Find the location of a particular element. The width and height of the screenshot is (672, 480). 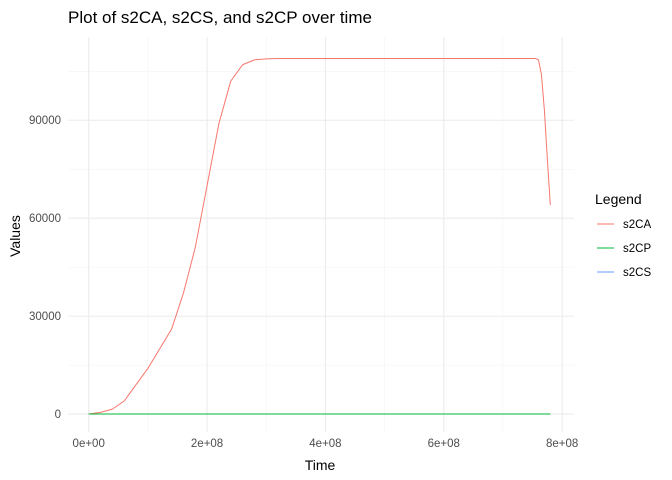

legend-entries: s2CA s2CP s2CS is located at coordinates (624, 249).